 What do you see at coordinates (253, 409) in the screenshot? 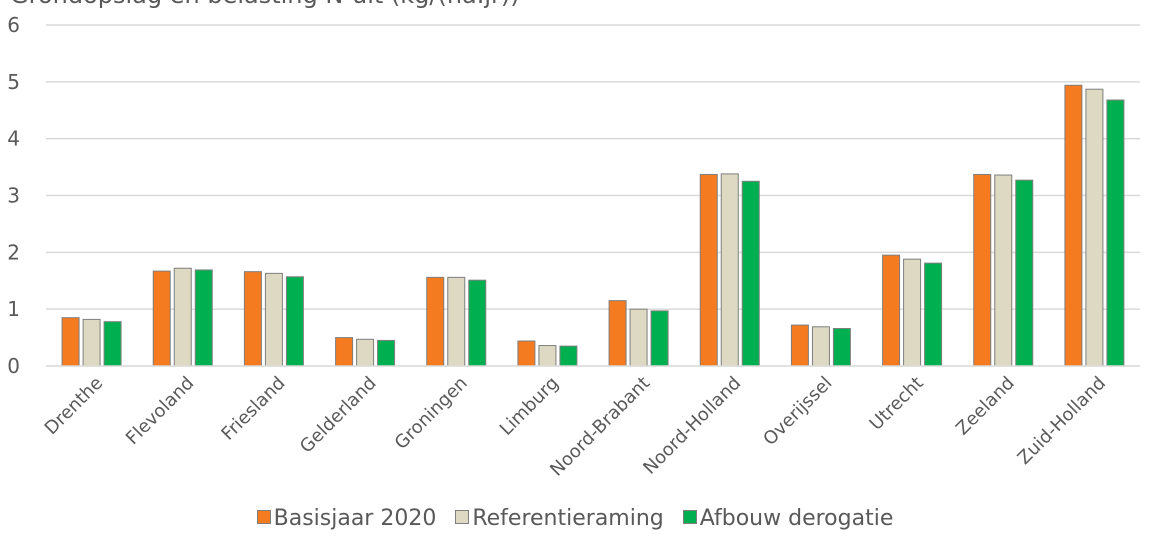
I see `x-tick-label: Friesland` at bounding box center [253, 409].